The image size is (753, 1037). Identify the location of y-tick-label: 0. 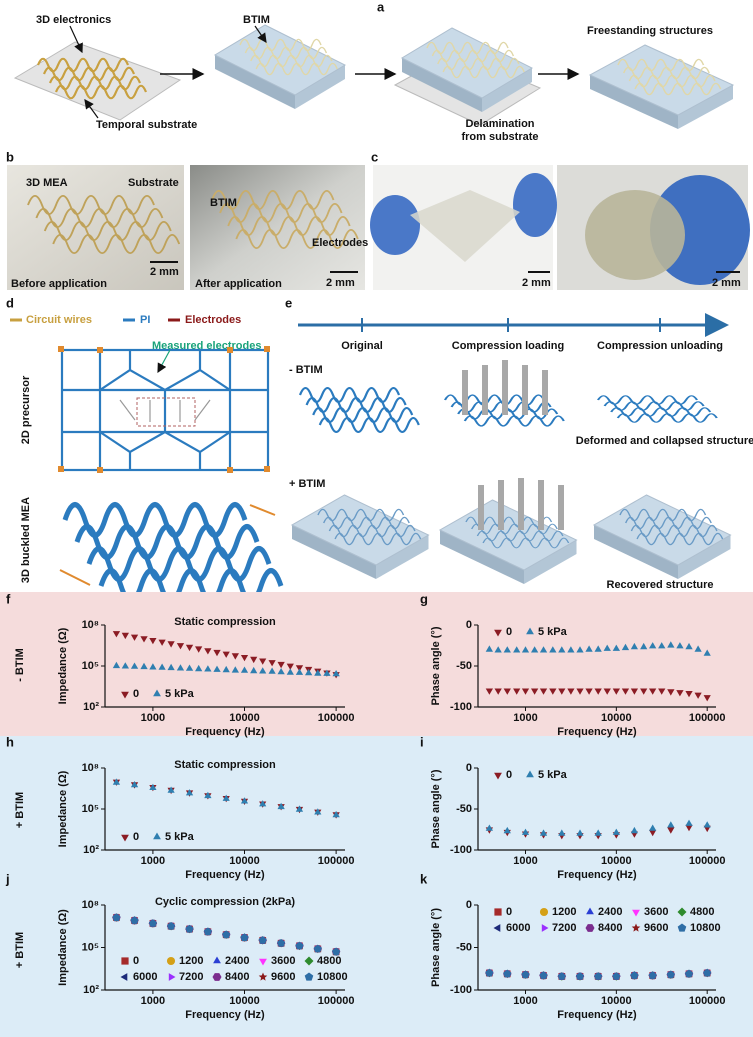
(469, 625).